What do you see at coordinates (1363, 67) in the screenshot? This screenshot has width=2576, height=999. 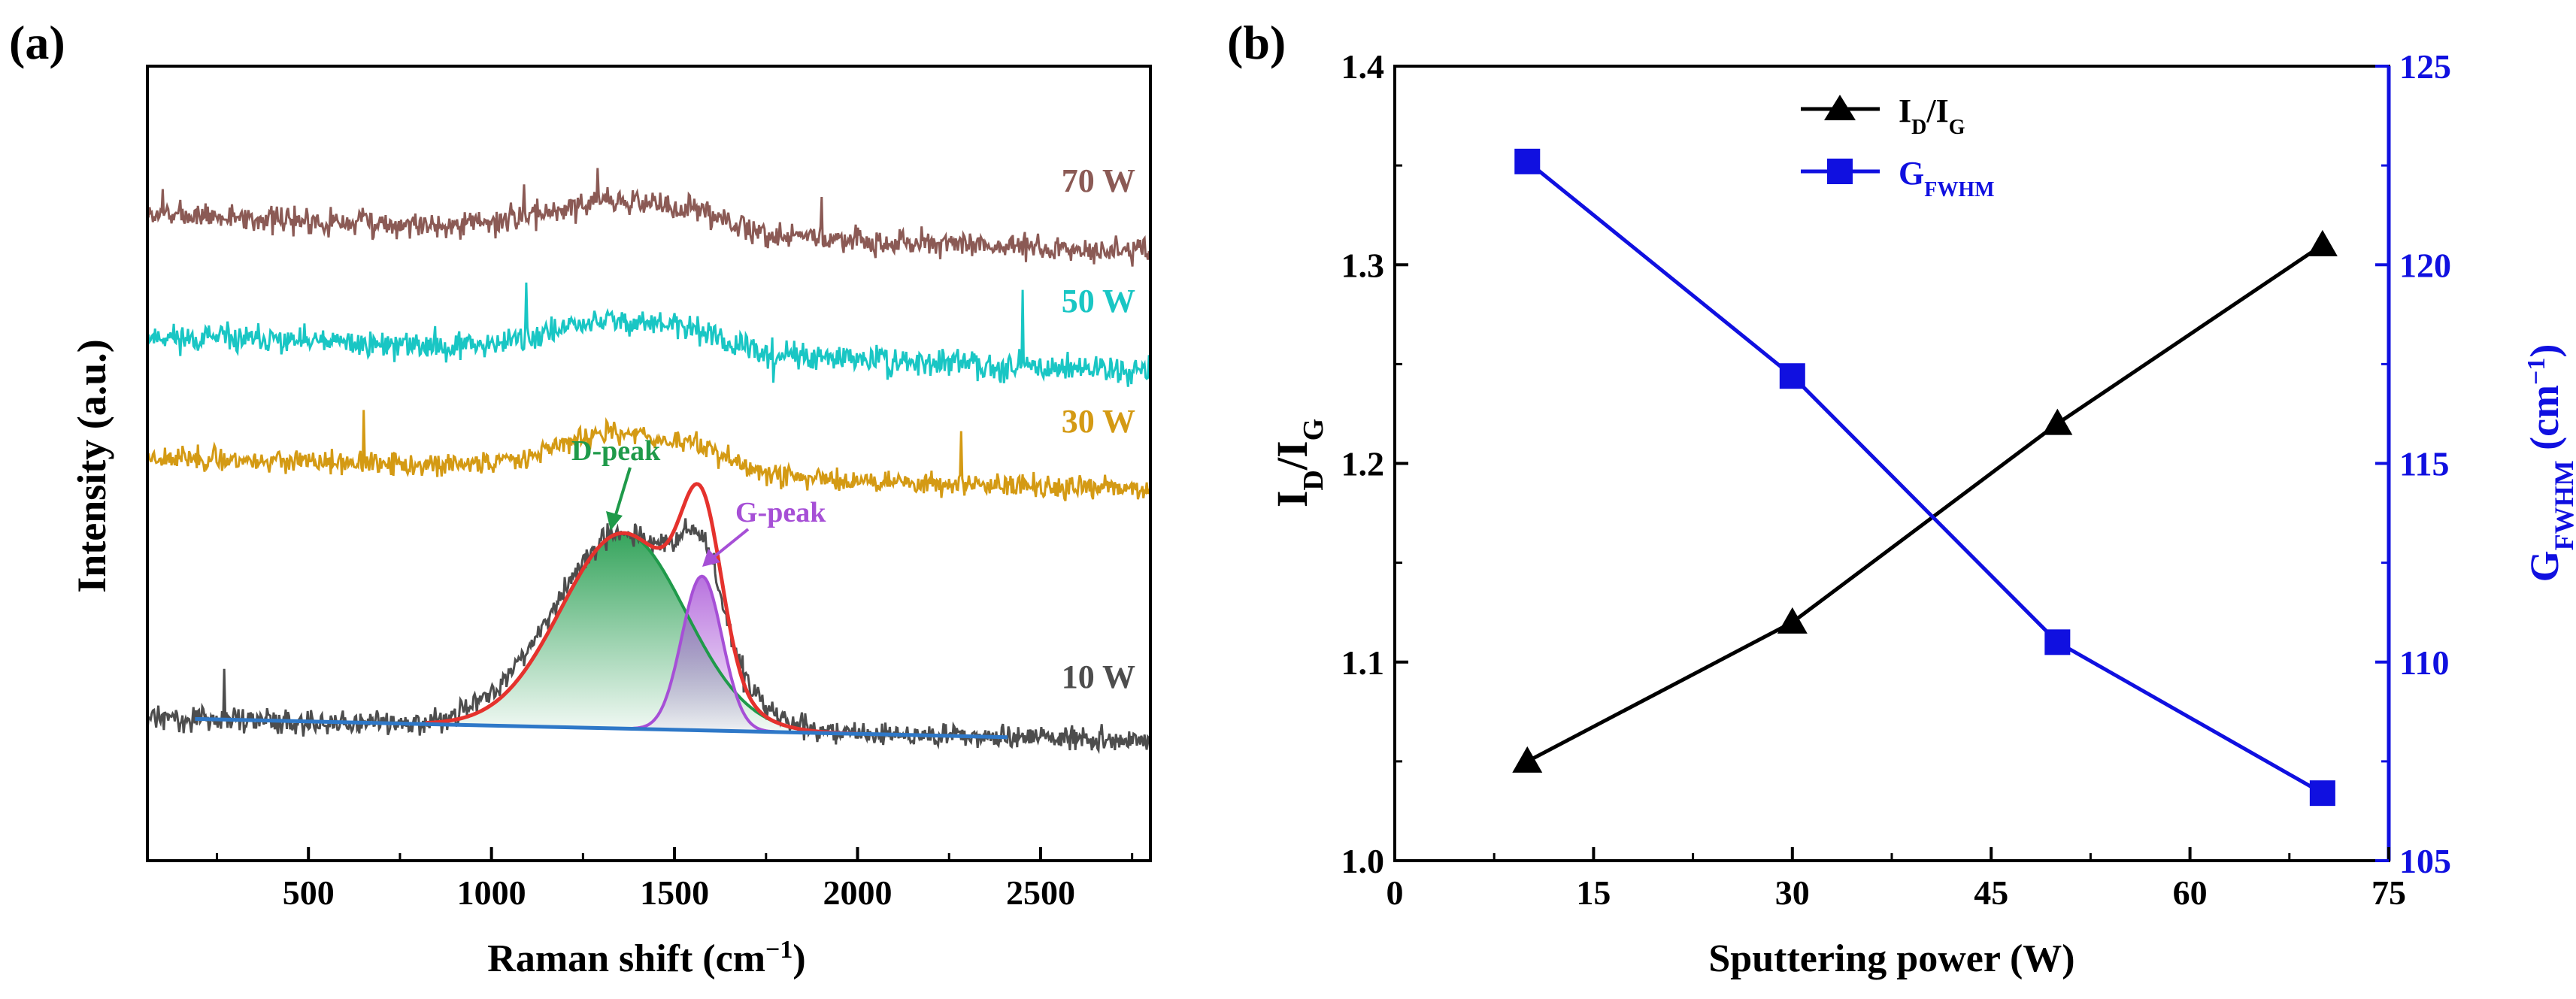 I see `left-ytick-label: 1.4` at bounding box center [1363, 67].